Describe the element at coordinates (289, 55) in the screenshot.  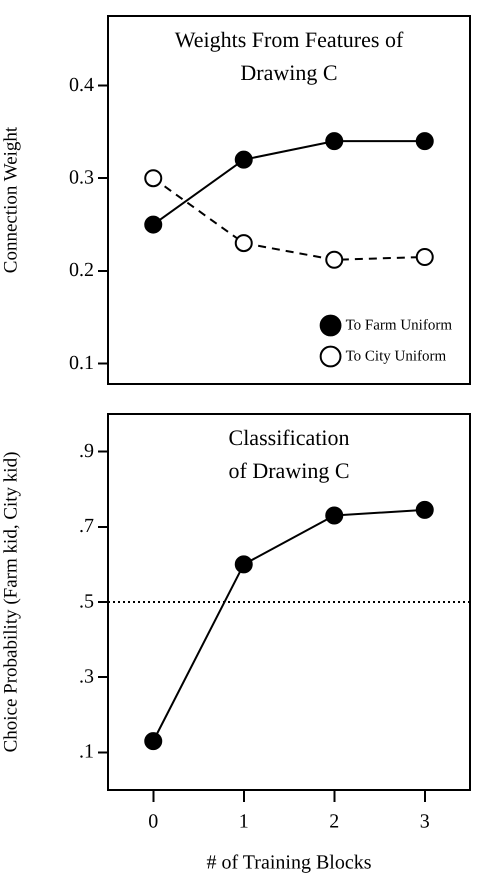
I see `text: Weights From Features of Drawing C` at that location.